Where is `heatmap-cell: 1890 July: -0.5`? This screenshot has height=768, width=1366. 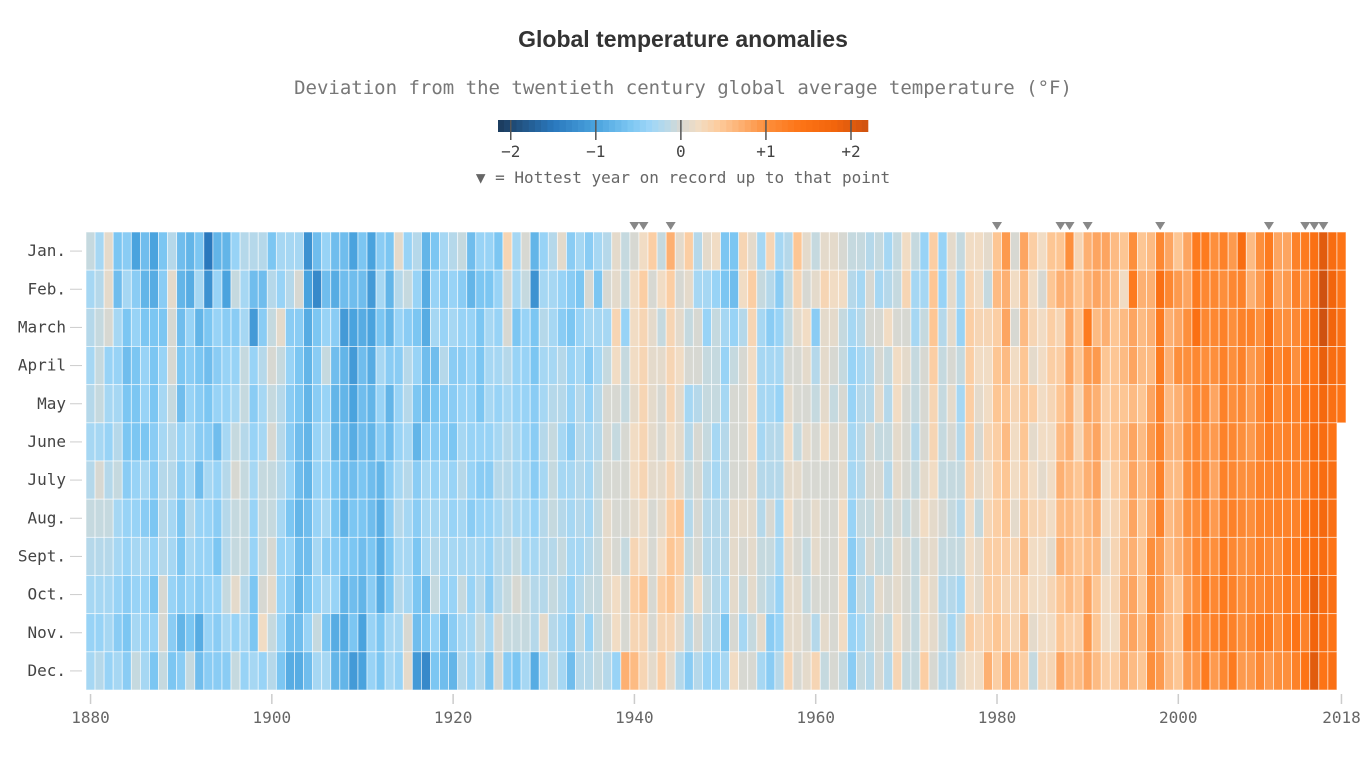
heatmap-cell: 1890 July: -0.5 is located at coordinates (181, 480).